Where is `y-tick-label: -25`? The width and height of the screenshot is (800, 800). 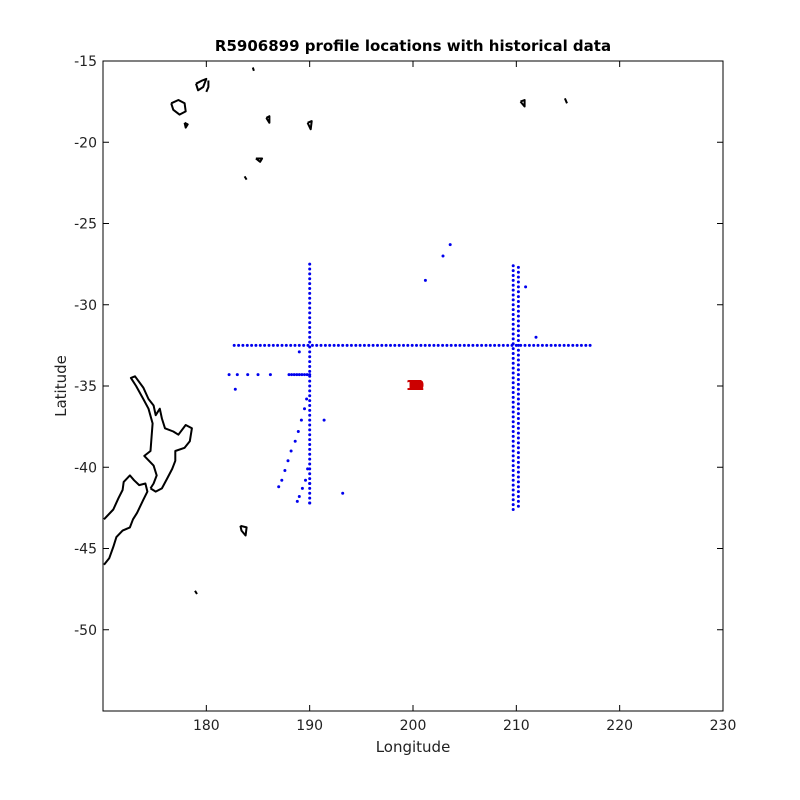
y-tick-label: -25 is located at coordinates (85, 225).